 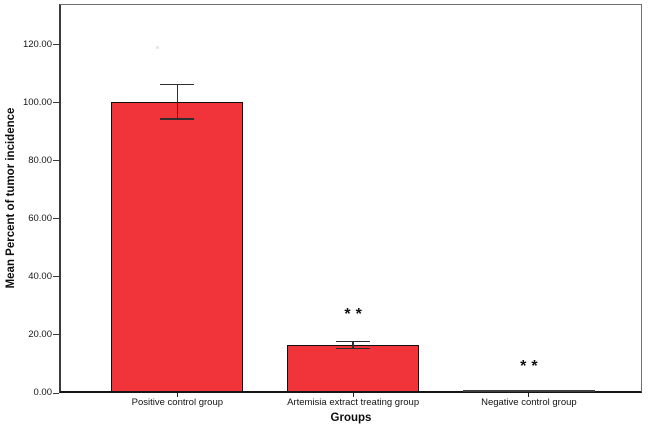 What do you see at coordinates (40, 334) in the screenshot?
I see `y-tick-label: 20.00` at bounding box center [40, 334].